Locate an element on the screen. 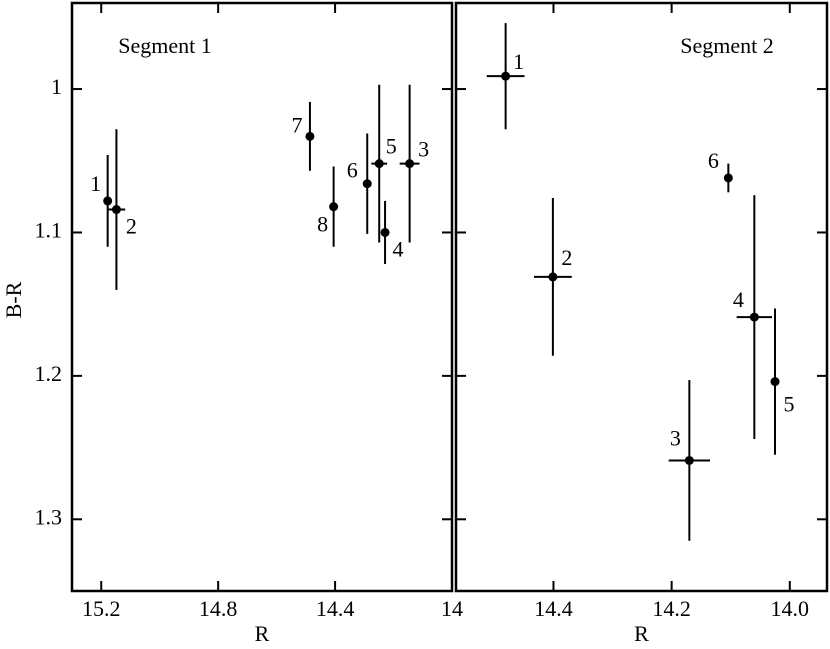  x-tick-label: 14.2 is located at coordinates (671, 608).